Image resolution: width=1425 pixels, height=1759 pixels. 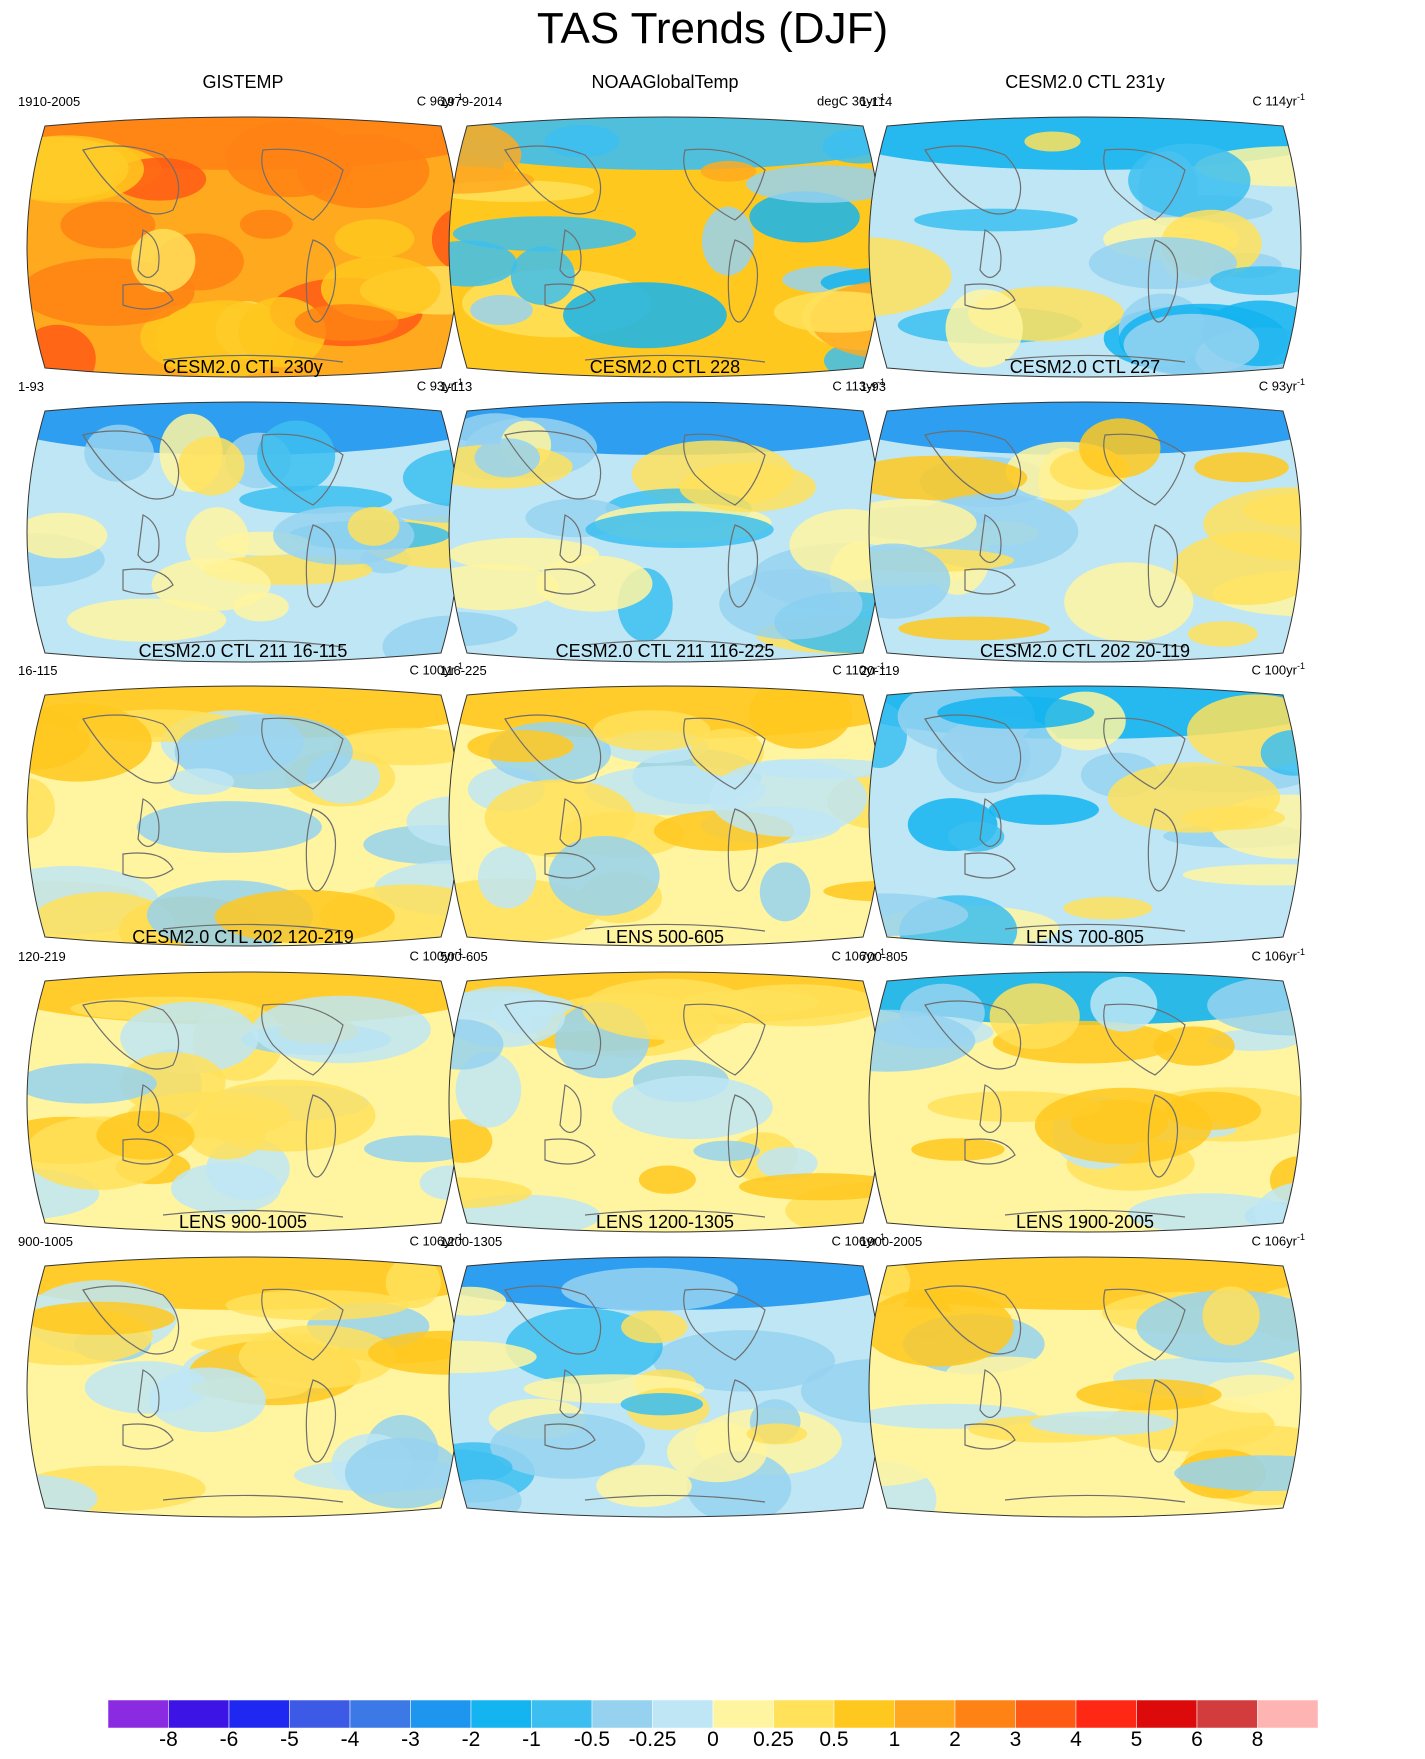 What do you see at coordinates (410, 1739) in the screenshot?
I see `colorbar-tick-label: -3` at bounding box center [410, 1739].